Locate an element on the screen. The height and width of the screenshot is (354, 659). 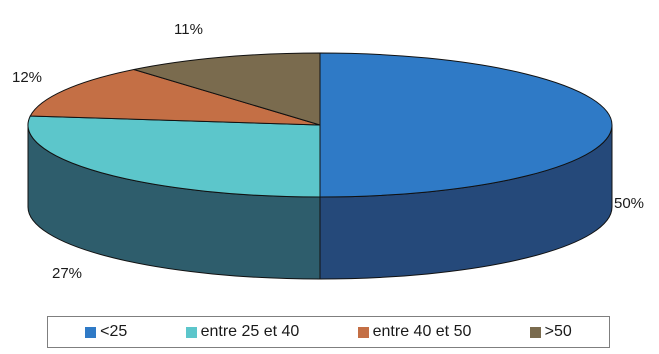
legend-item-25-40: entre 25 et 40 is located at coordinates (242, 332).